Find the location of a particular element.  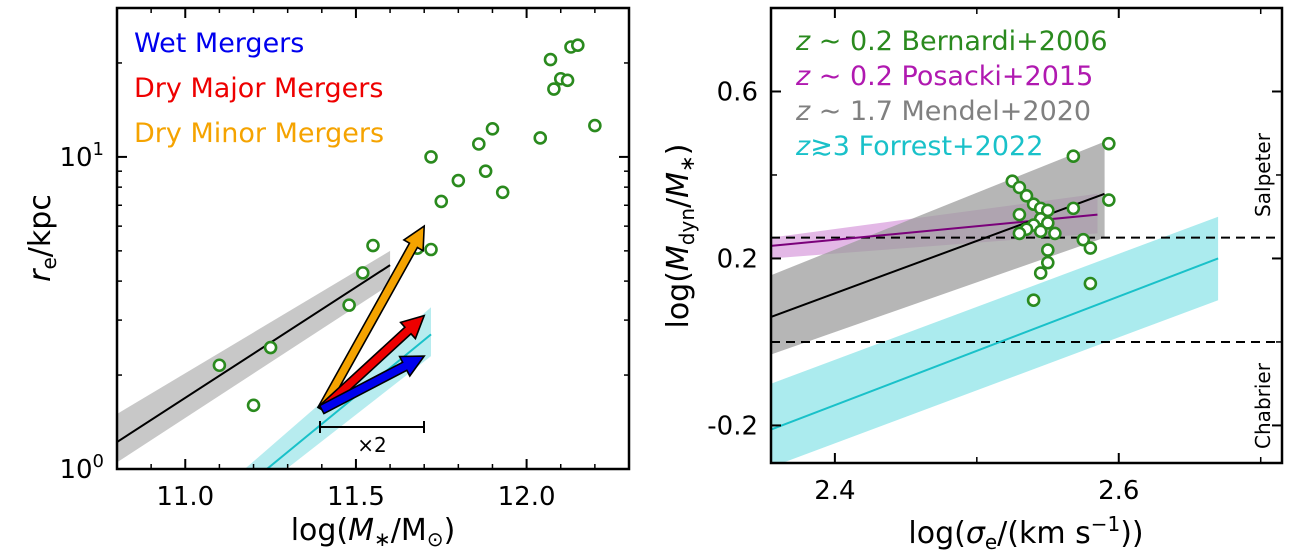

dry-minor-mergers-arrow is located at coordinates (371, 318).